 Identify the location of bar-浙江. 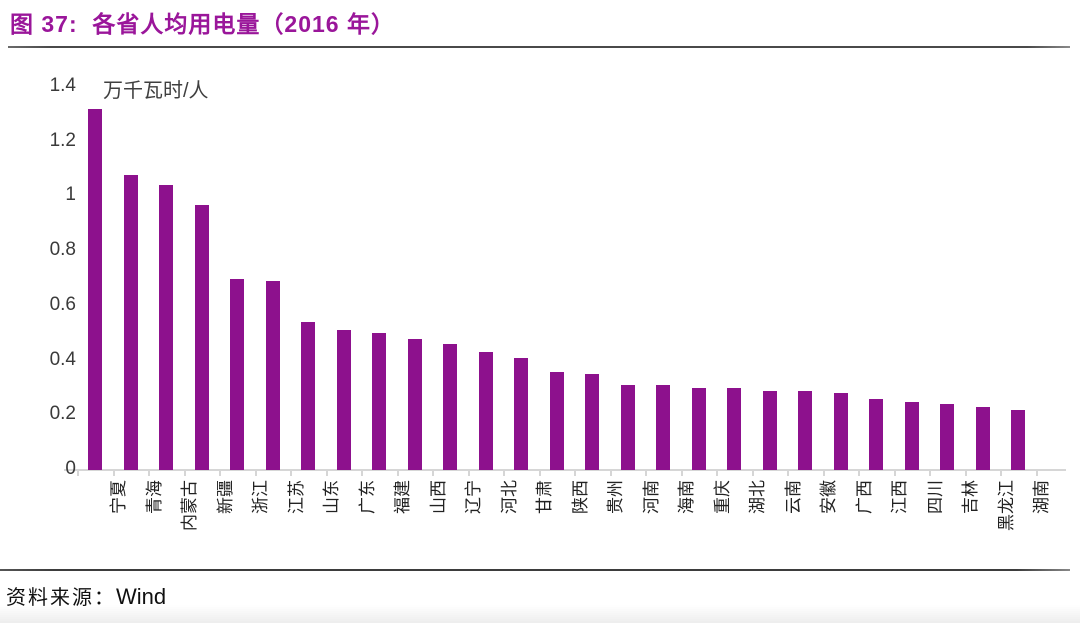
(237, 374).